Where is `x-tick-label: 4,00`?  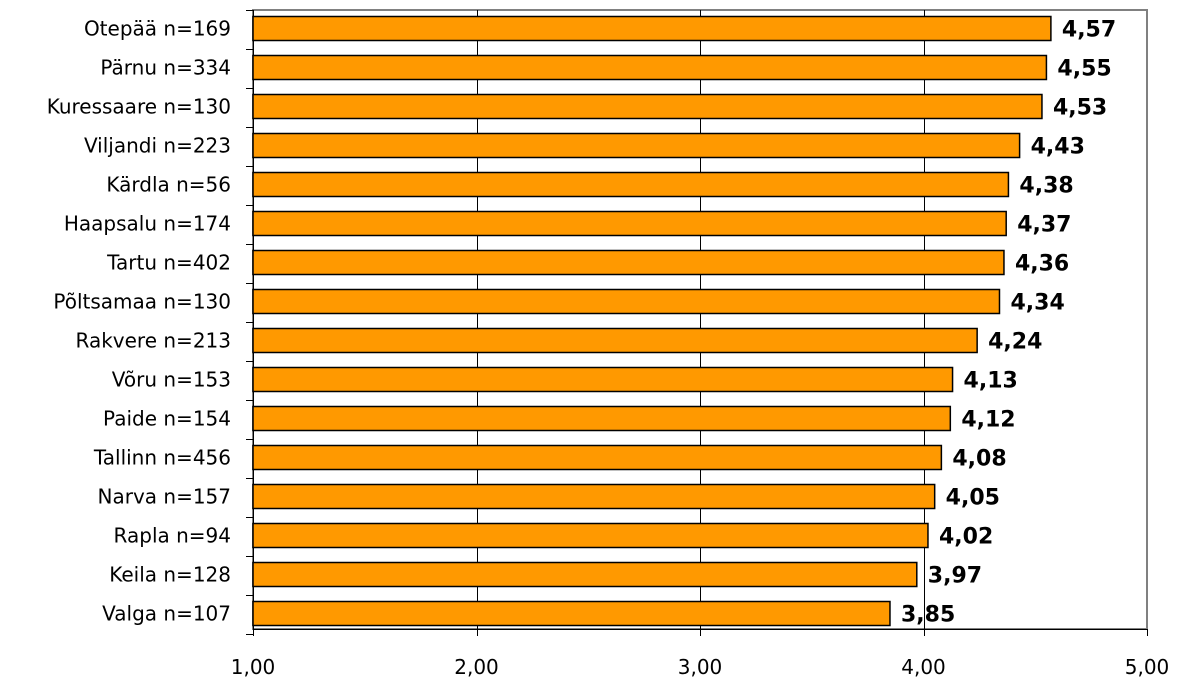
x-tick-label: 4,00 is located at coordinates (923, 667).